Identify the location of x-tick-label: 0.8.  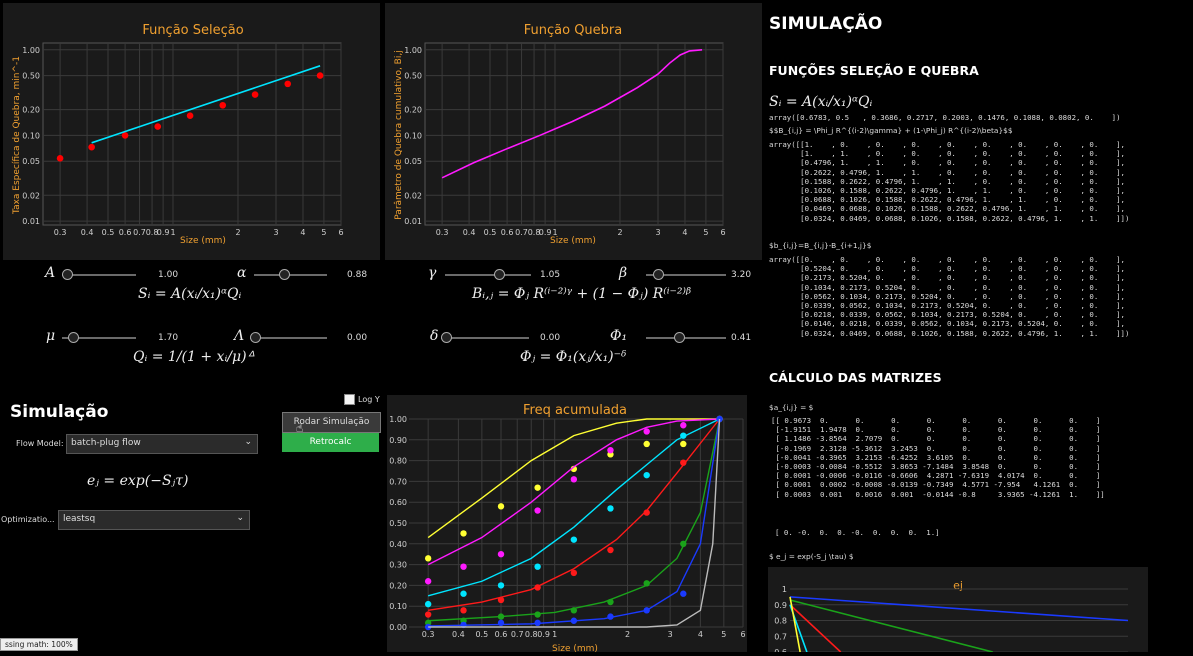
(152, 232).